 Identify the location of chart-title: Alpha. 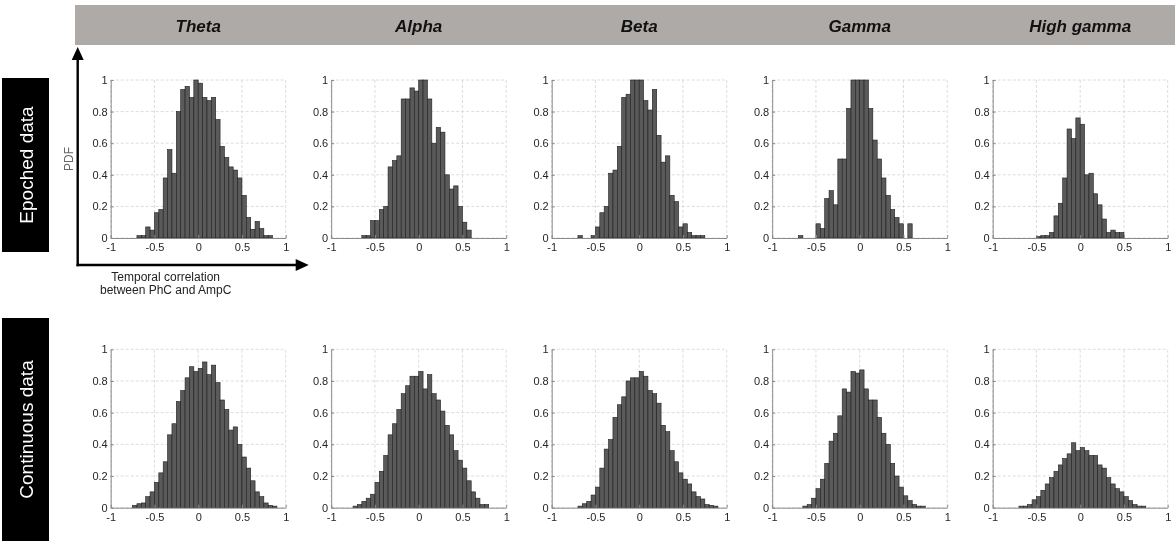
(418, 26).